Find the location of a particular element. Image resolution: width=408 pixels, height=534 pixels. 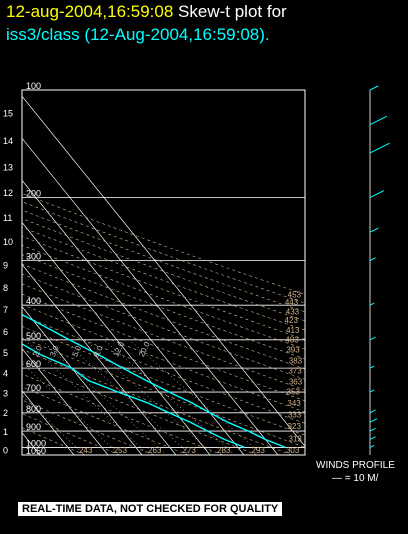

dry-adiabat-label: 253 is located at coordinates (121, 450).